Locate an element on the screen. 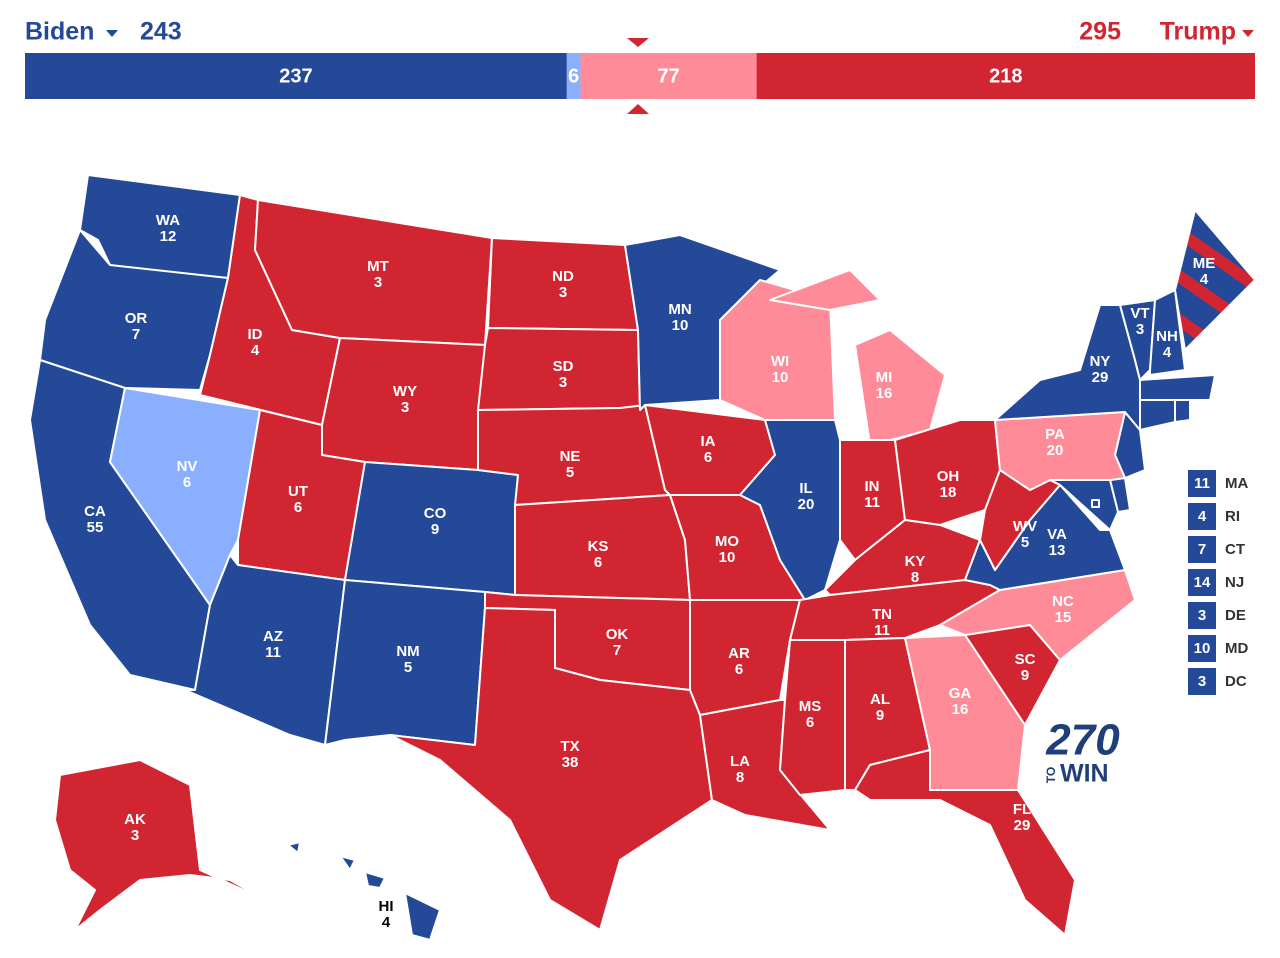  state-label: NM is located at coordinates (407, 651).